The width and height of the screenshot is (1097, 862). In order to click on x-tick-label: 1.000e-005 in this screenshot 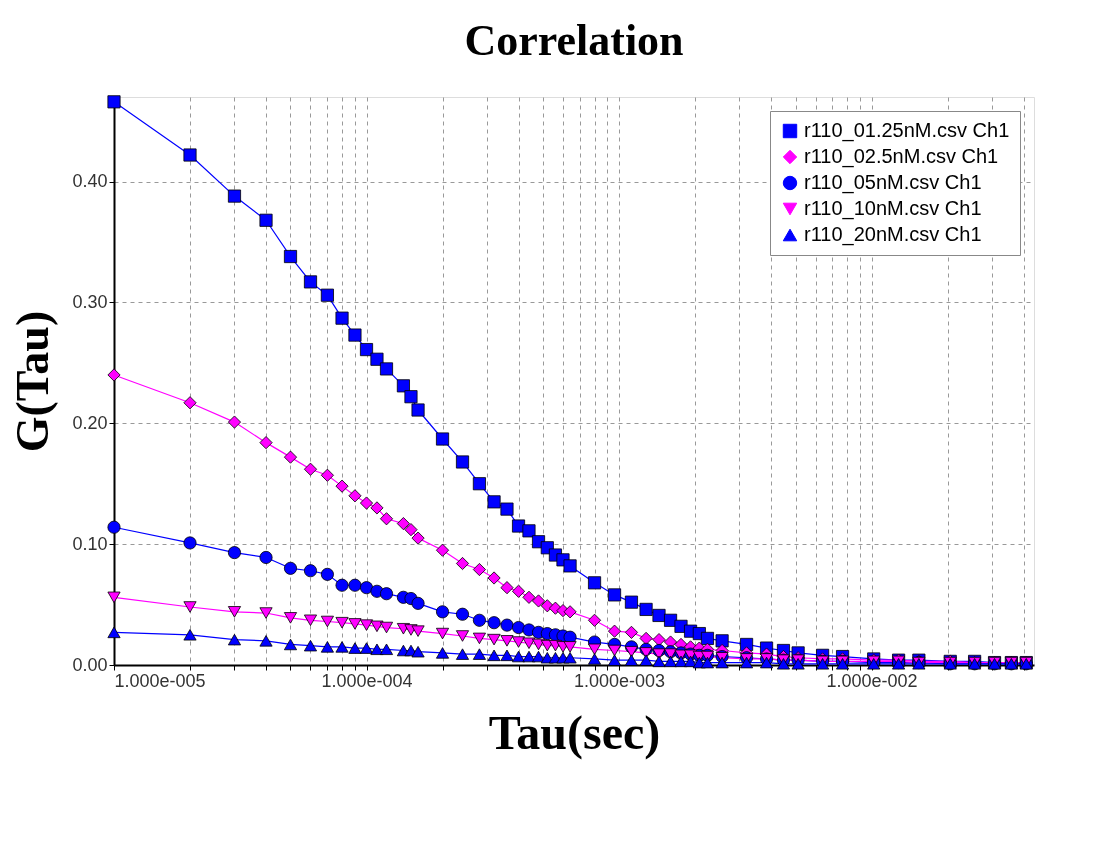, I will do `click(160, 680)`.